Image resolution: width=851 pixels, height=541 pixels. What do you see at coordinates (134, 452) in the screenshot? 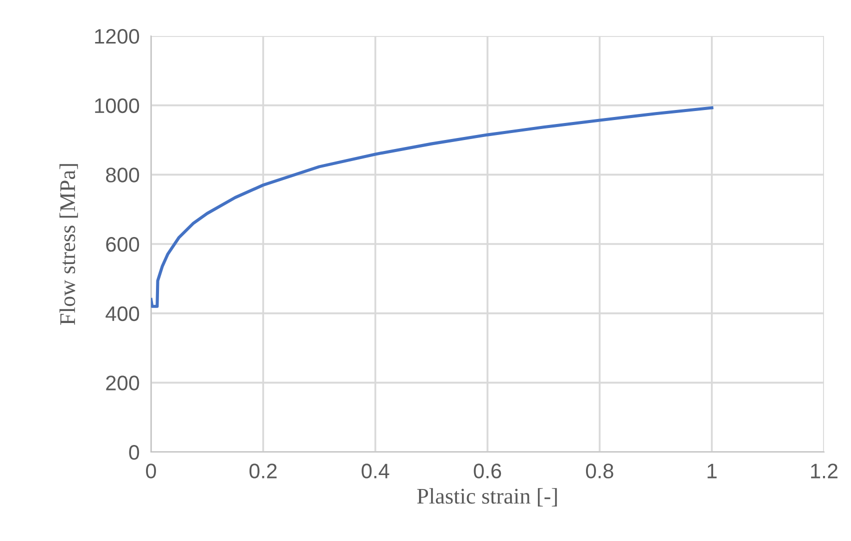
I see `y-tick-label: 0` at bounding box center [134, 452].